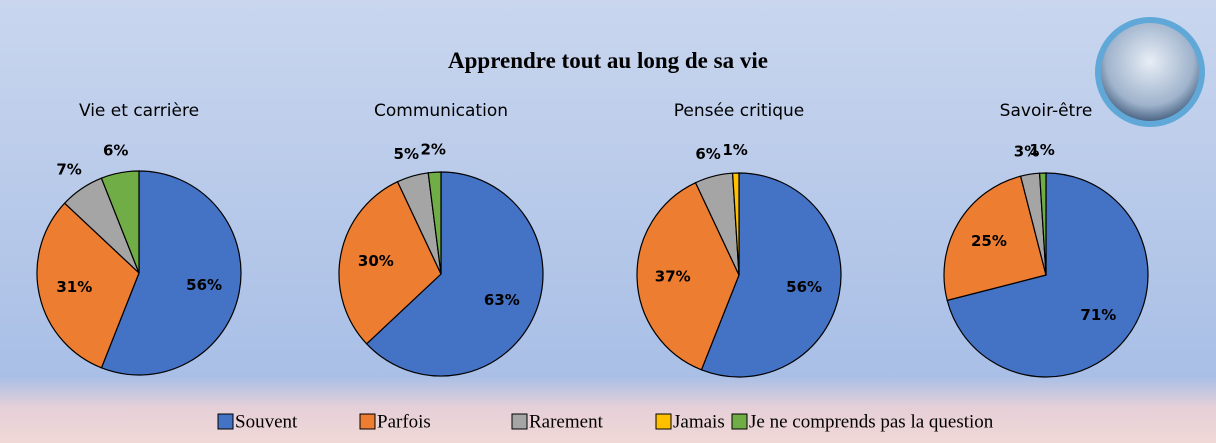  What do you see at coordinates (989, 241) in the screenshot?
I see `data-label: 25%` at bounding box center [989, 241].